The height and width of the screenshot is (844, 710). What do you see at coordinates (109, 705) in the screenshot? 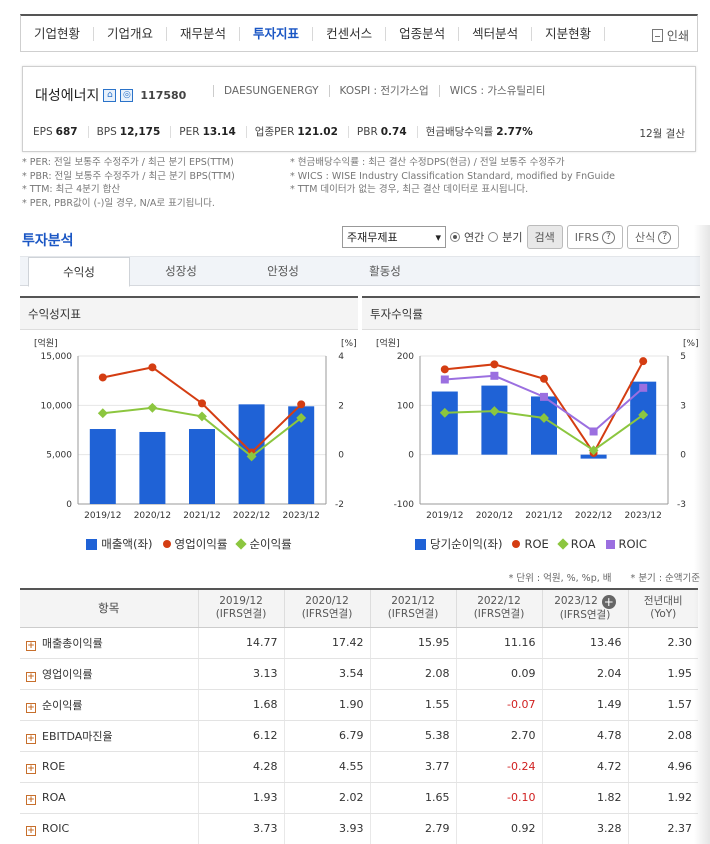
I see `row-label-cell: + 순이익률` at bounding box center [109, 705].